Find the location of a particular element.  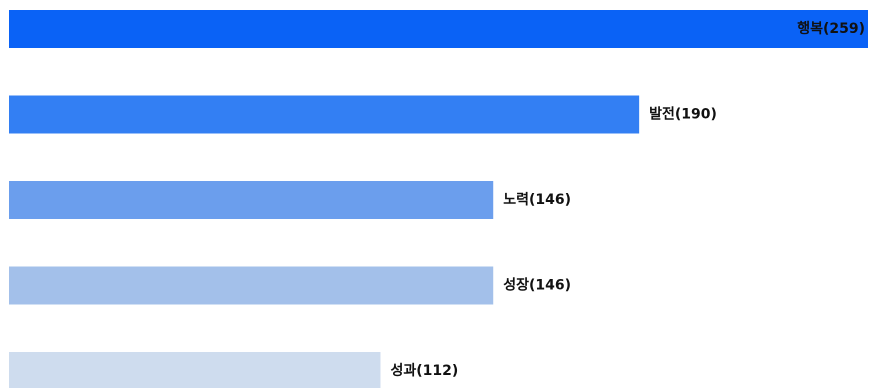

bar-label-3: 성장(146) is located at coordinates (537, 285).